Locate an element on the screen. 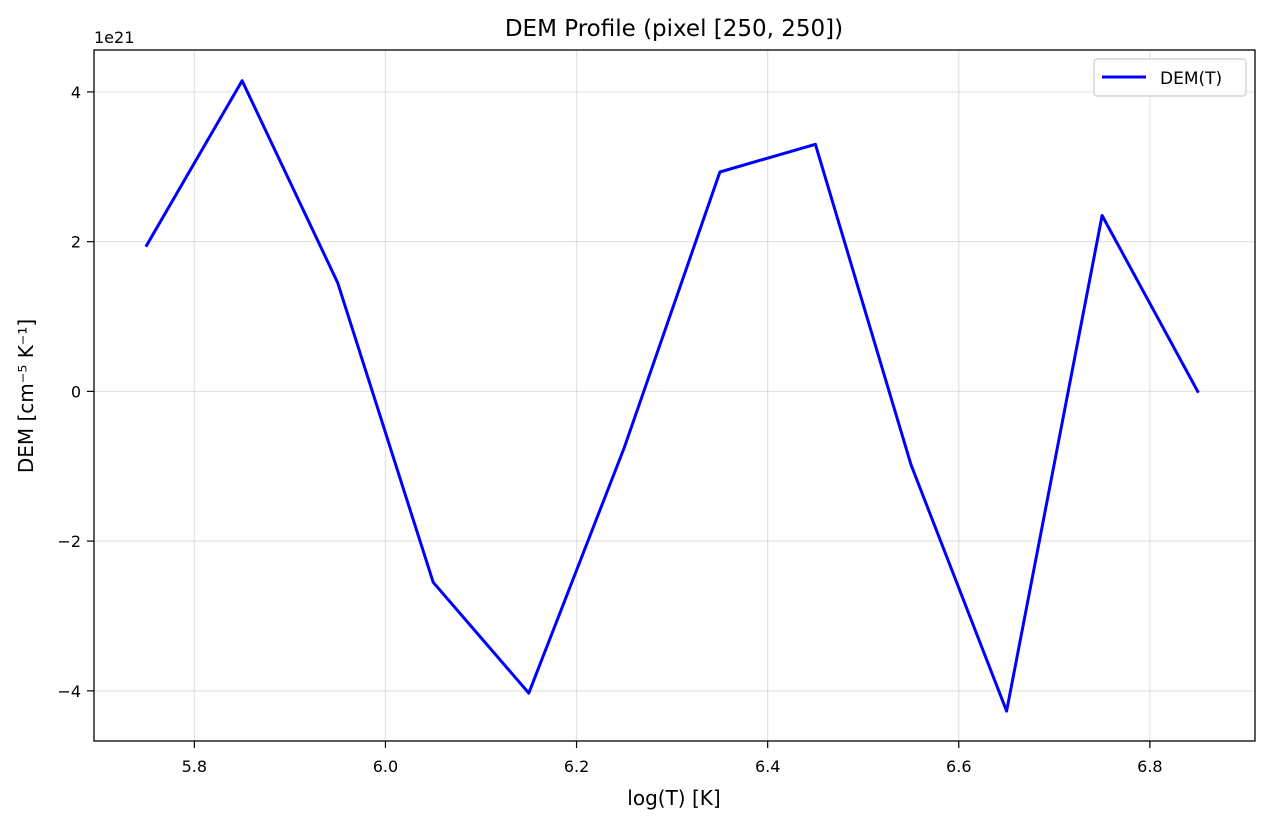  y-tick-label: −2 is located at coordinates (69, 541).